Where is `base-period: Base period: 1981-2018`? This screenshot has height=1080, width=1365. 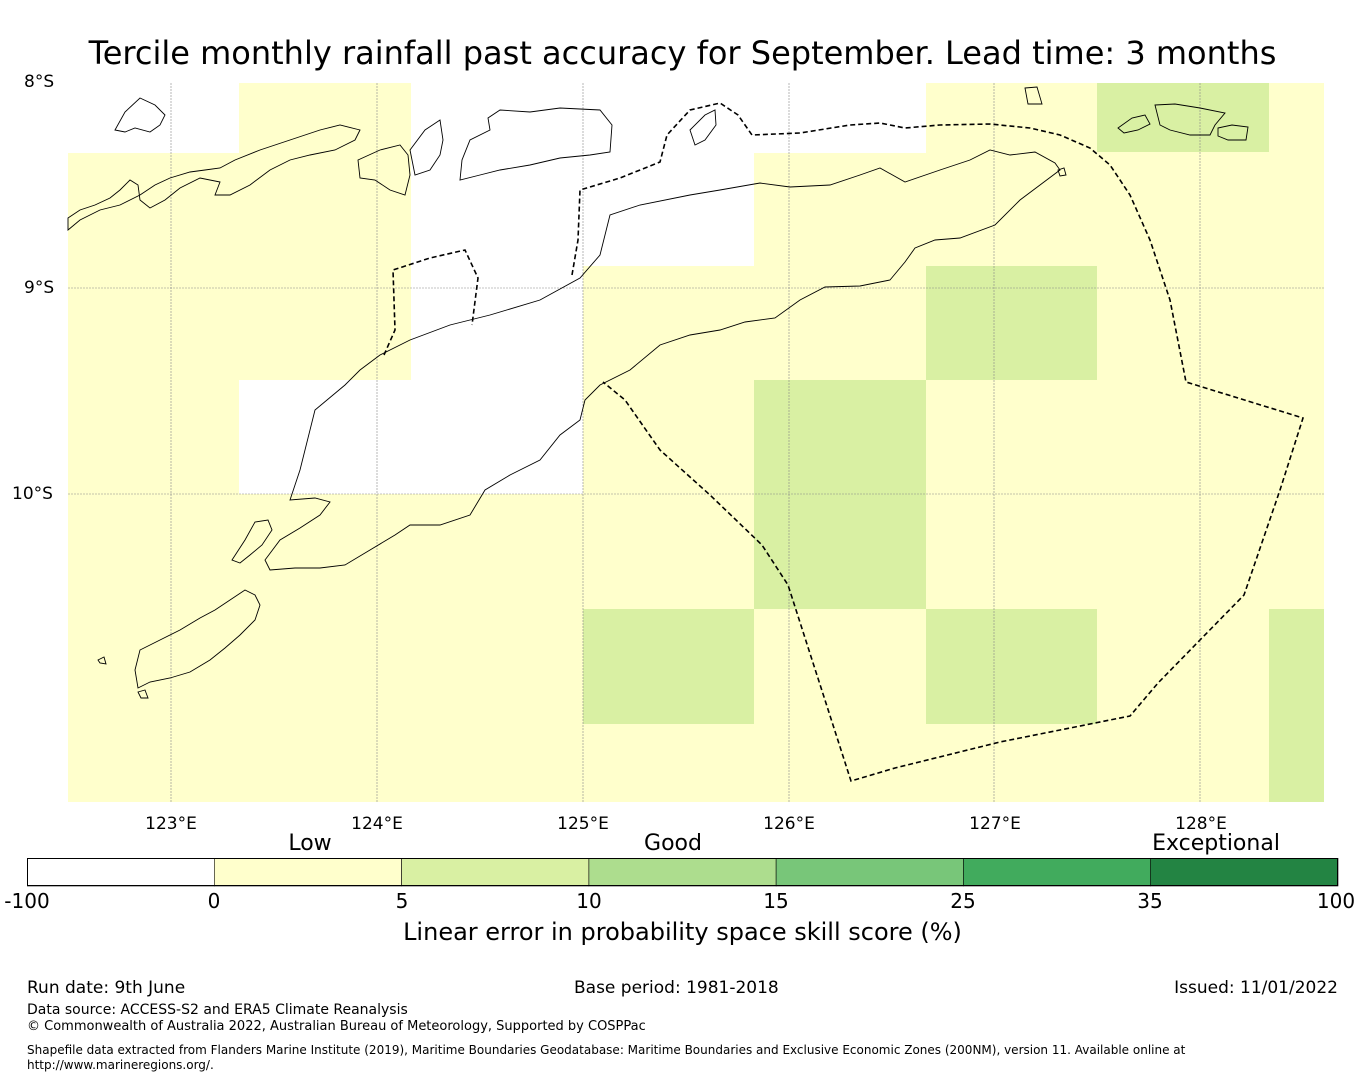
base-period: Base period: 1981-2018 is located at coordinates (676, 988).